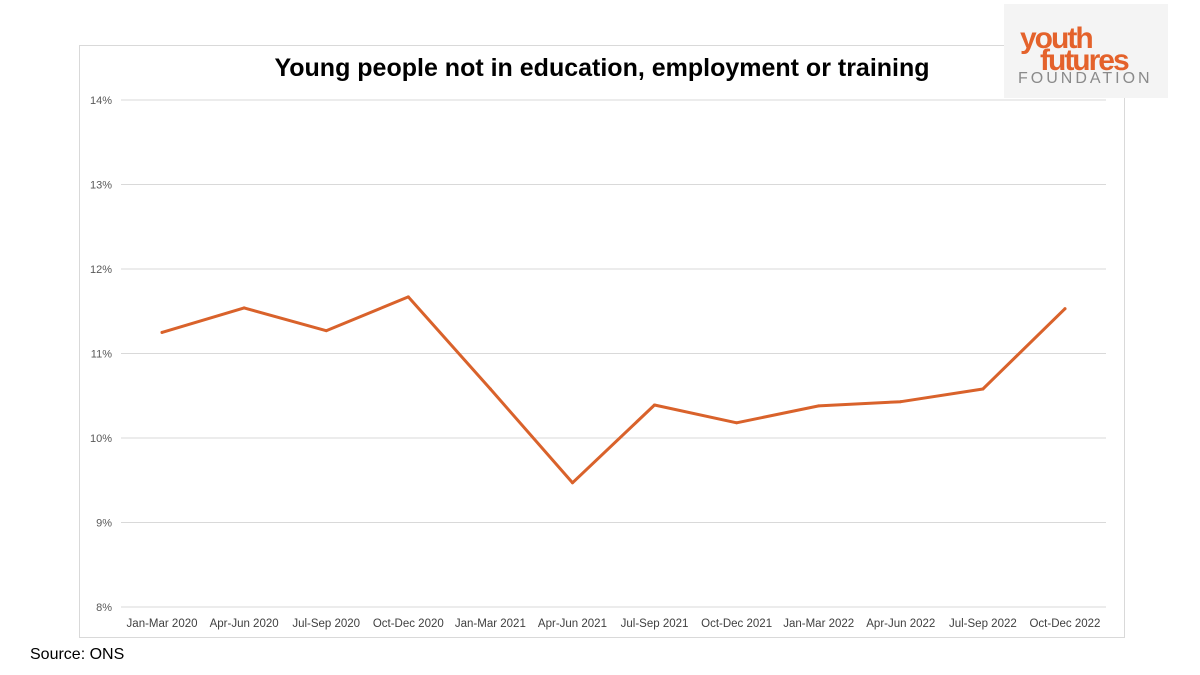  Describe the element at coordinates (162, 624) in the screenshot. I see `x-tick-label: Jan-Mar 2020` at that location.